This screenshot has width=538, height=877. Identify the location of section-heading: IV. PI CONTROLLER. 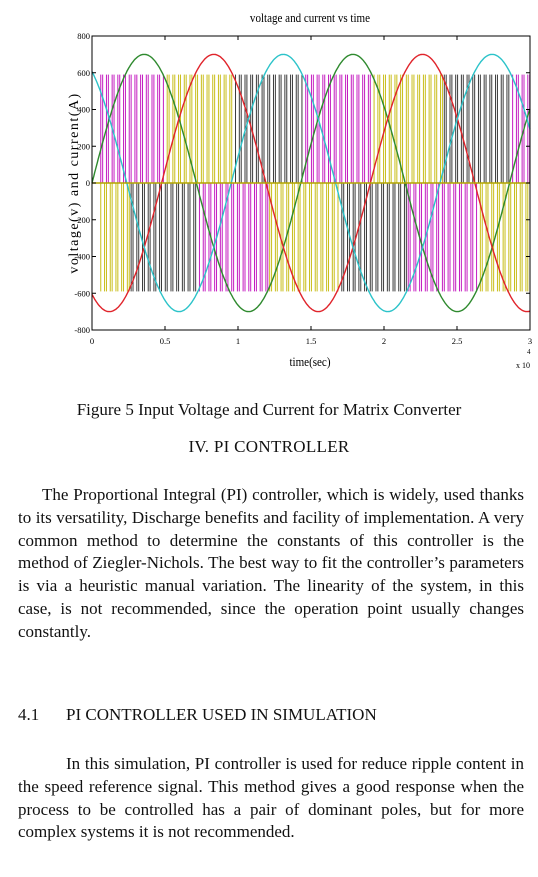
(269, 446).